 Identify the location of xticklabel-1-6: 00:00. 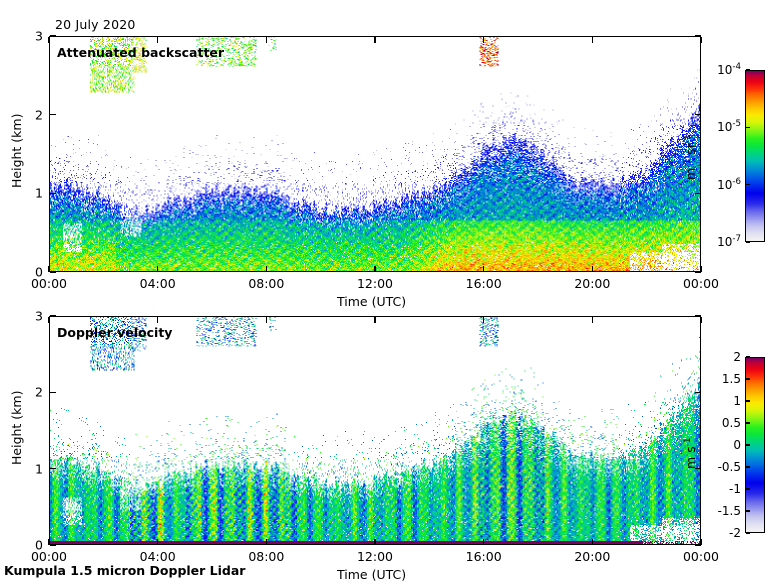
(701, 556).